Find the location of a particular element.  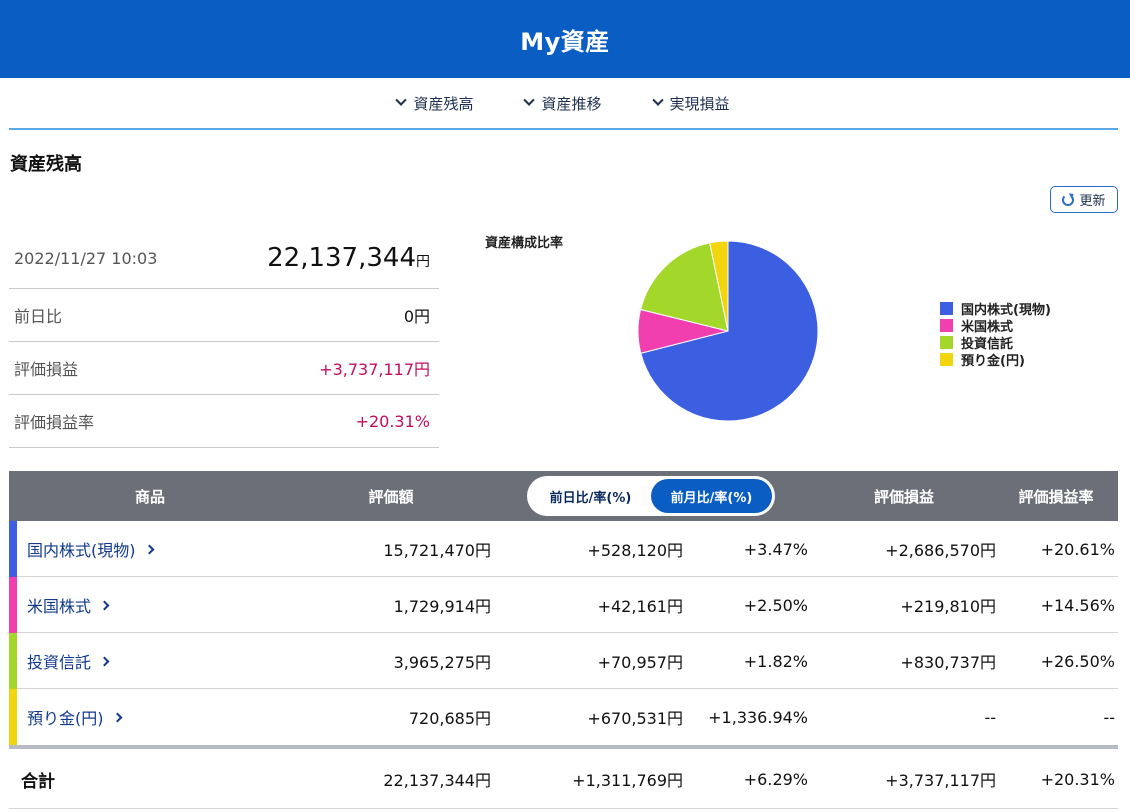

table-header: 商品 評価額 前日比/率(%) 前月比/率(%) 評価損益 評価損益率 is located at coordinates (563, 496).